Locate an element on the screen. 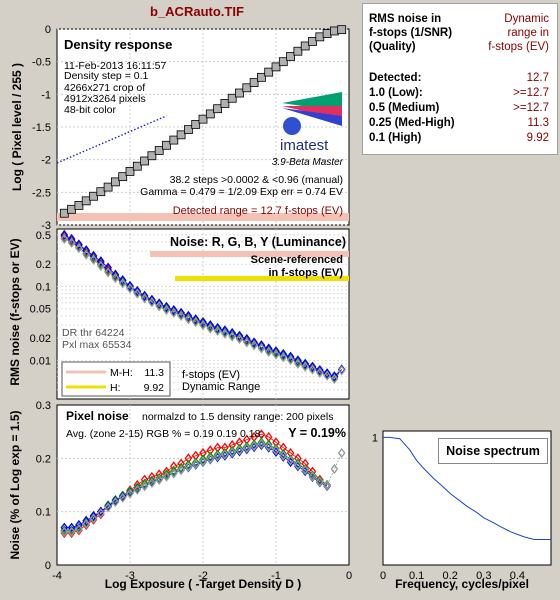 The height and width of the screenshot is (600, 560). density-yticks: 0 -0.5 -1 -1.5 -2 -2.5 -3 is located at coordinates (41, 128).